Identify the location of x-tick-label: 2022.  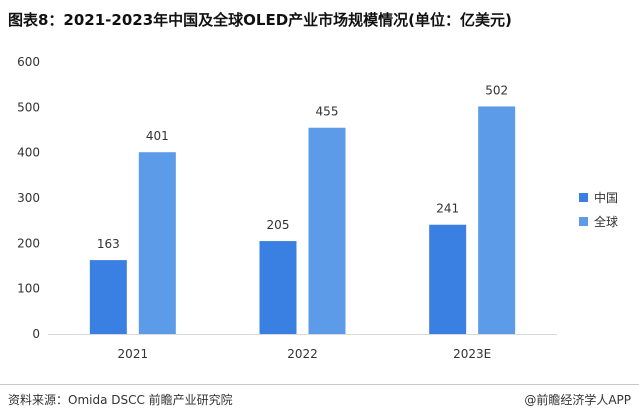
(302, 354).